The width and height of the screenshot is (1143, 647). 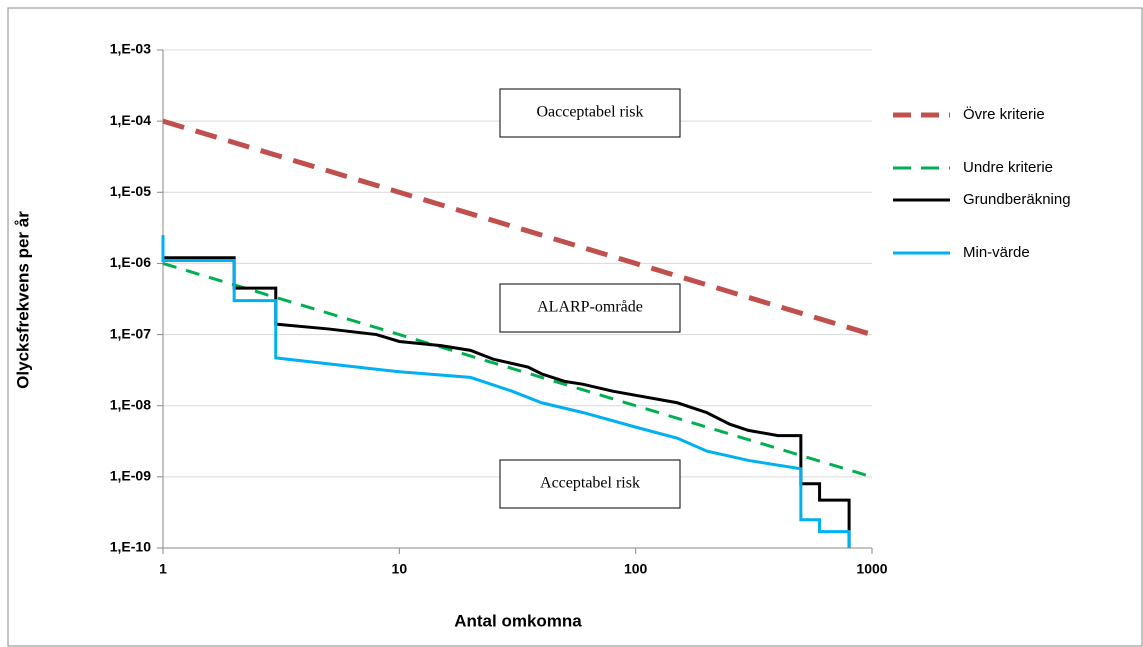 I want to click on y-axis-label: Olycksfrekvens per år, so click(x=22, y=300).